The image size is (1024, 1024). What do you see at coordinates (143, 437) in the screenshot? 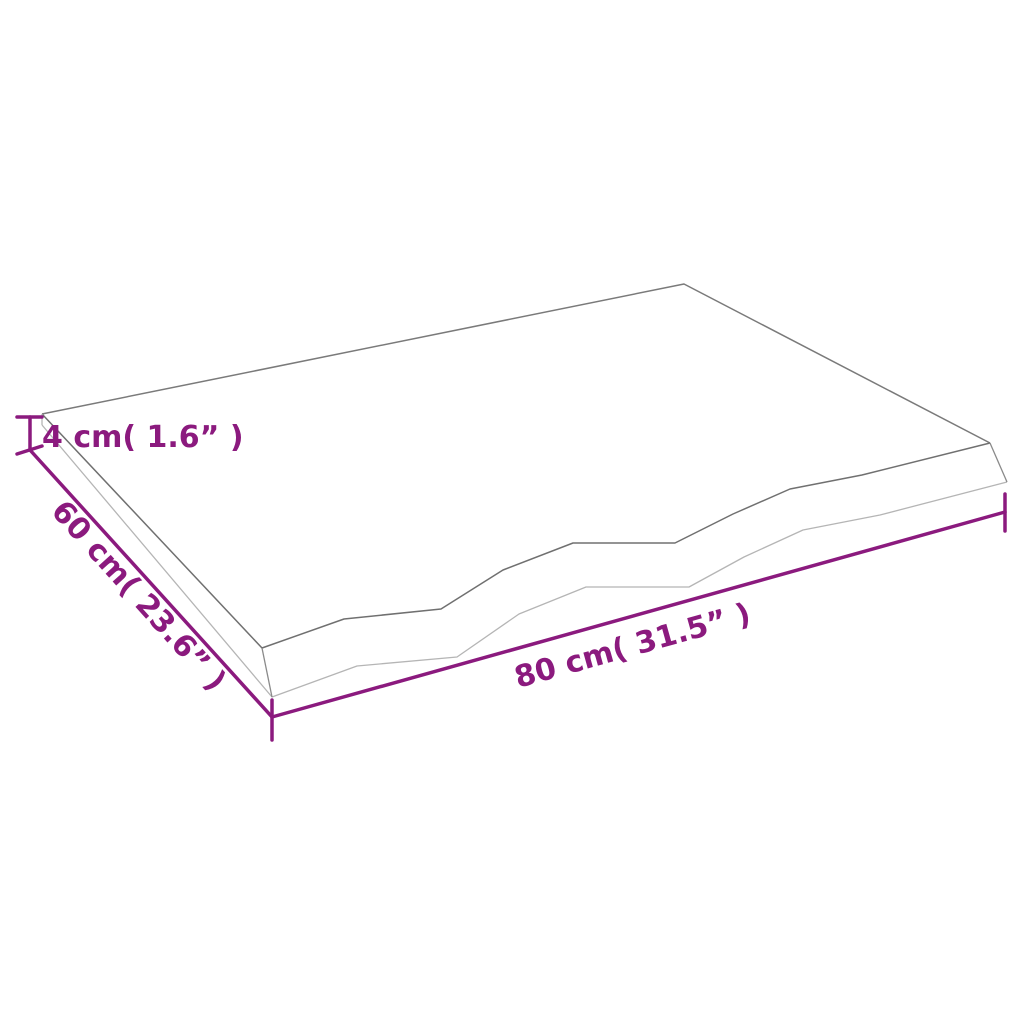
I see `thickness-label: 4 cm( 1.6” )` at bounding box center [143, 437].